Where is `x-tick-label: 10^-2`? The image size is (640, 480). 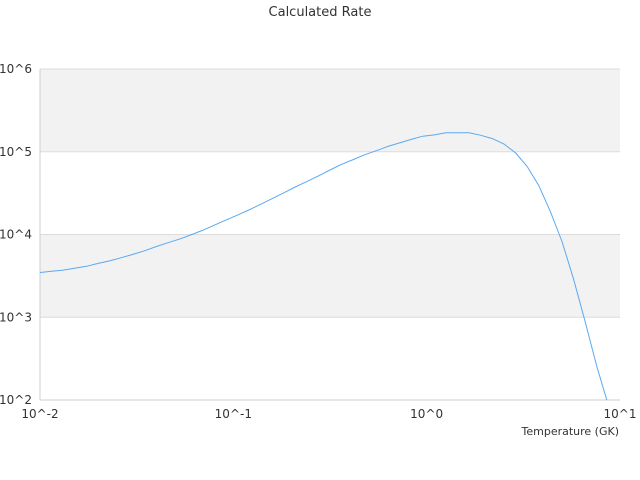
x-tick-label: 10^-2 is located at coordinates (39, 414).